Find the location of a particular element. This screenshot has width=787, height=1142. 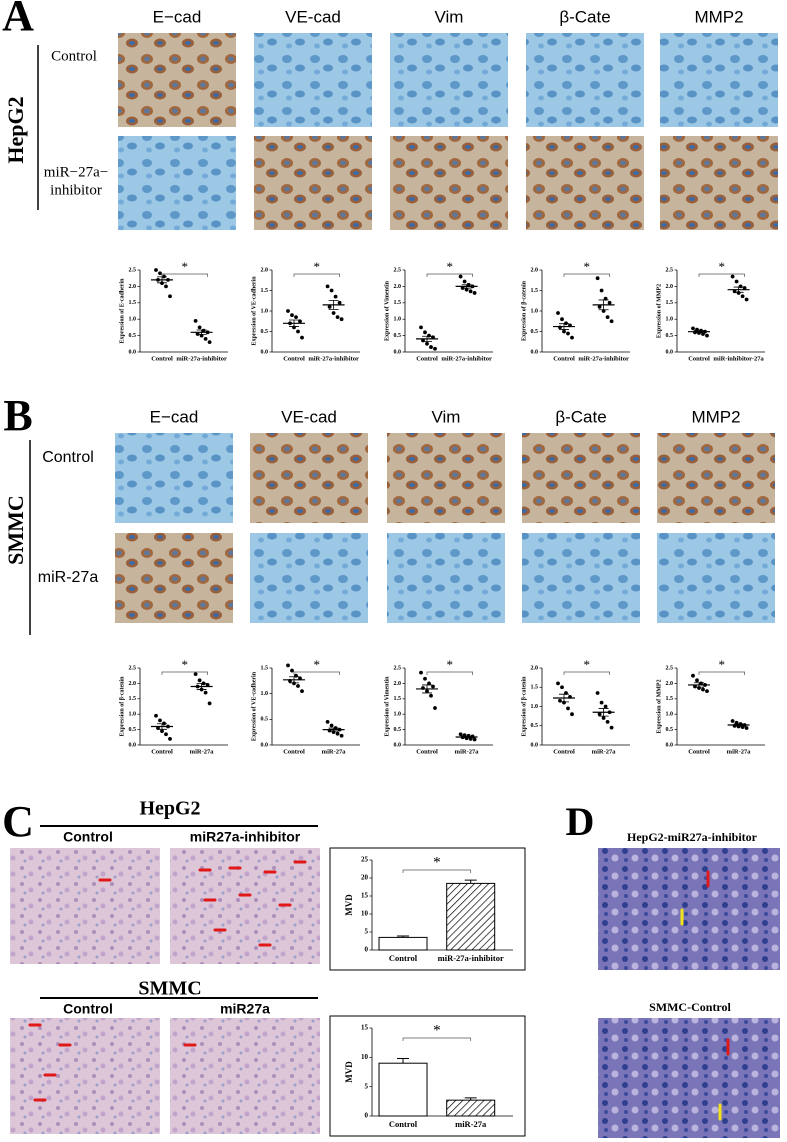

column-label: miR27a is located at coordinates (245, 1009).